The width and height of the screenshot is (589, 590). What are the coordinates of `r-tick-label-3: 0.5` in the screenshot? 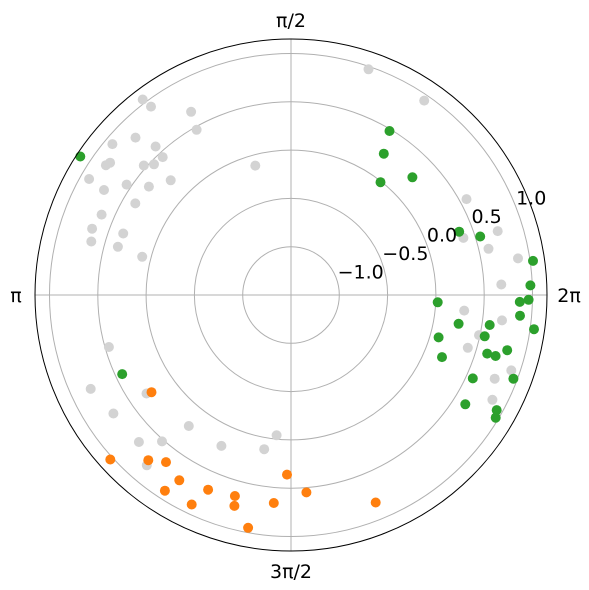 It's located at (487, 217).